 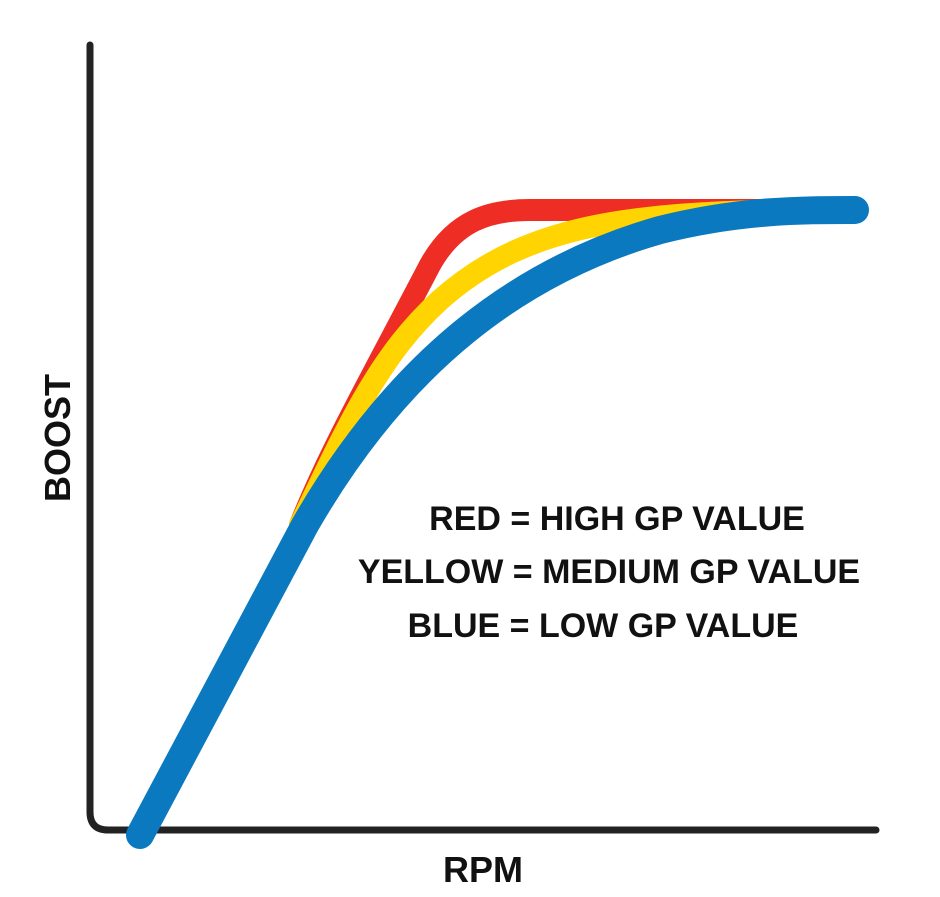 I want to click on y-axis-label: BOOST, so click(x=57, y=438).